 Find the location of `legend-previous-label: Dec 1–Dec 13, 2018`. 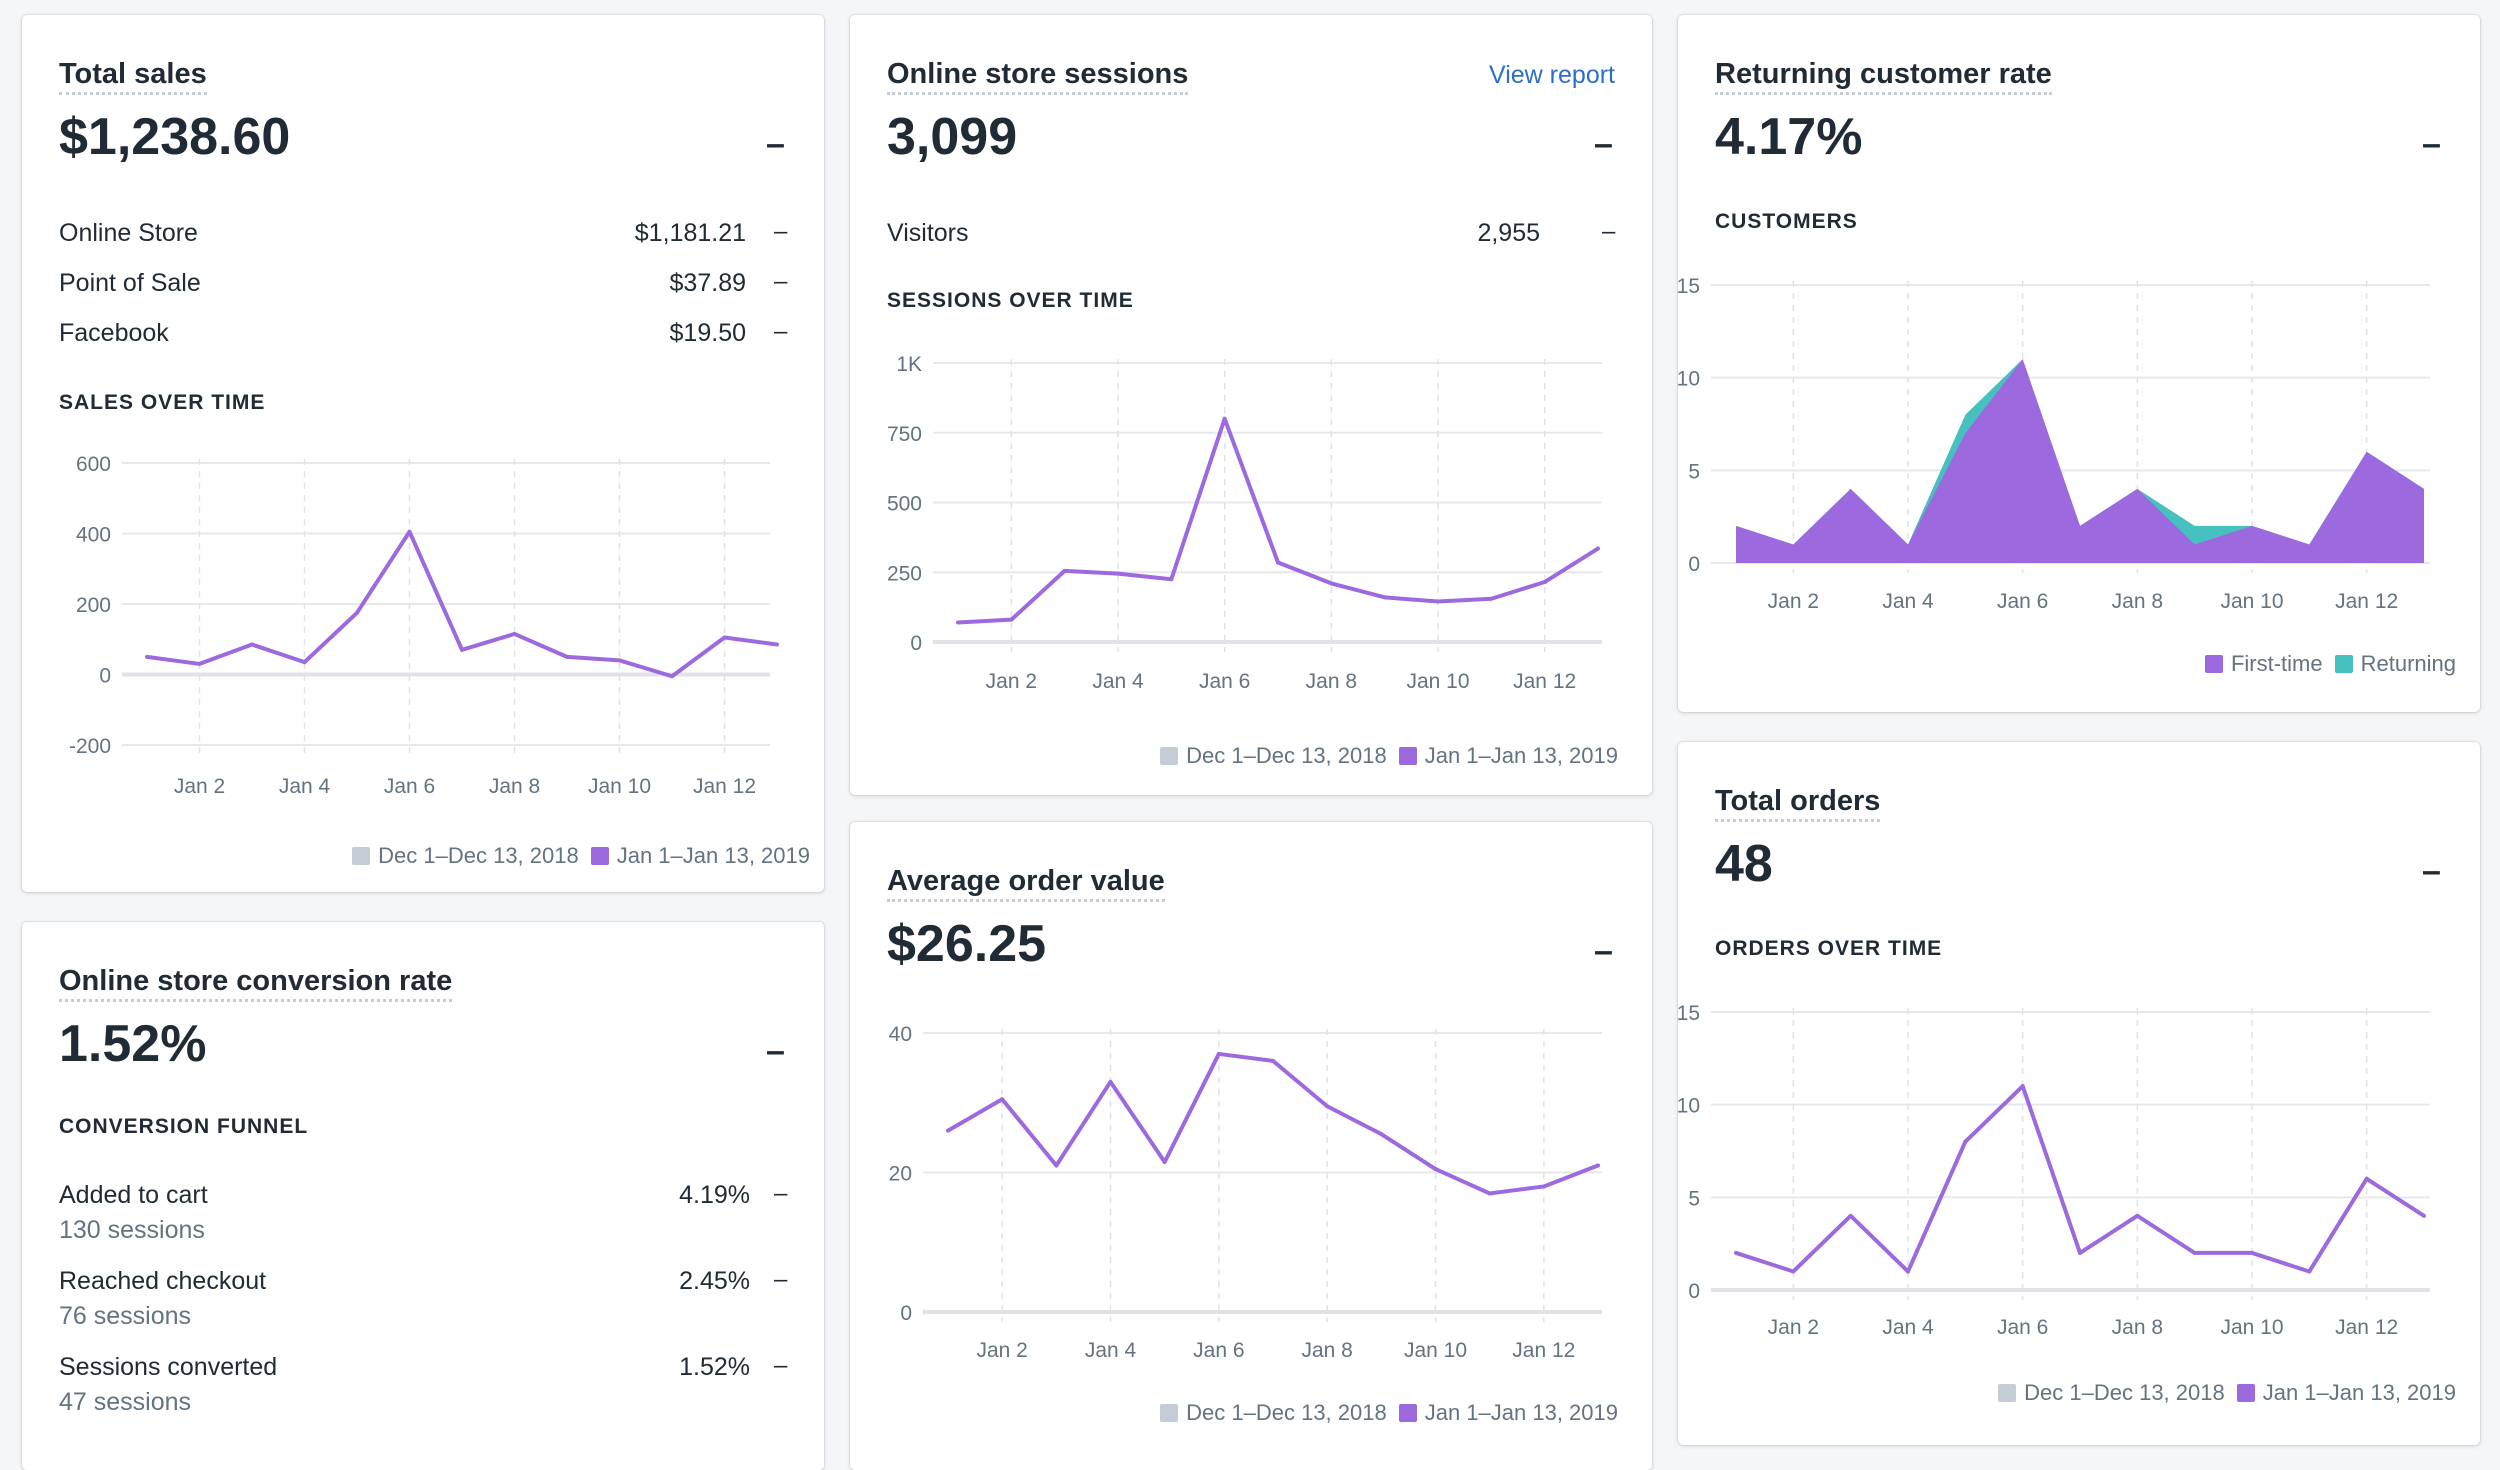

legend-previous-label: Dec 1–Dec 13, 2018 is located at coordinates (478, 855).